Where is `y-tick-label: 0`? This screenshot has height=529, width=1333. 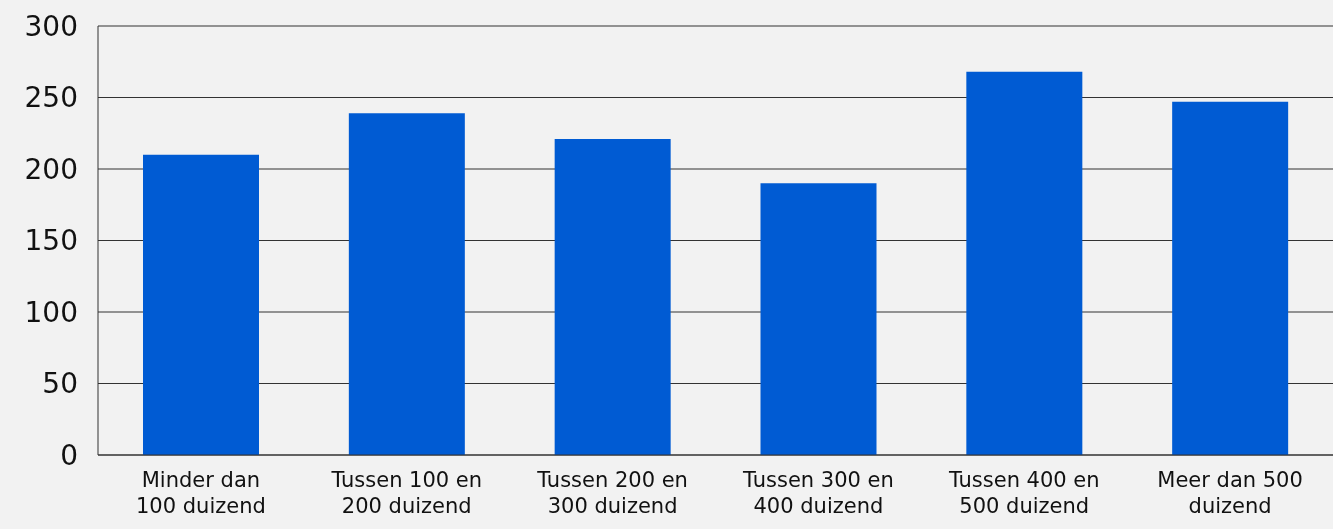 y-tick-label: 0 is located at coordinates (69, 455).